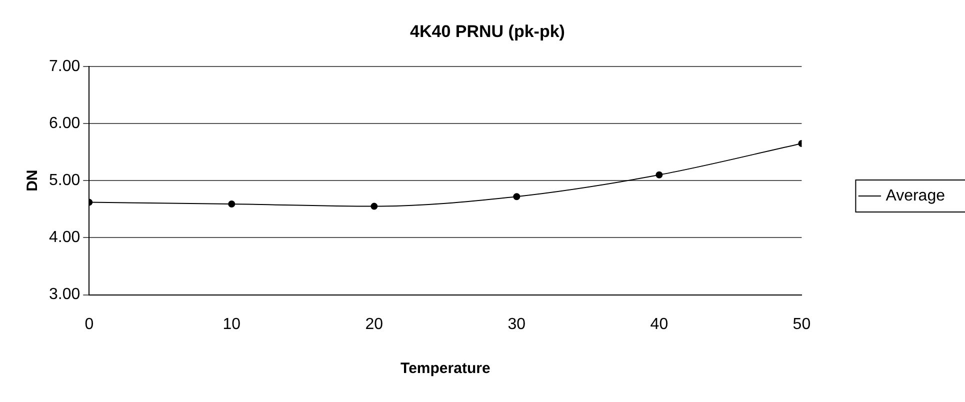 Image resolution: width=965 pixels, height=402 pixels. Describe the element at coordinates (89, 324) in the screenshot. I see `x-tick-label: 0` at that location.